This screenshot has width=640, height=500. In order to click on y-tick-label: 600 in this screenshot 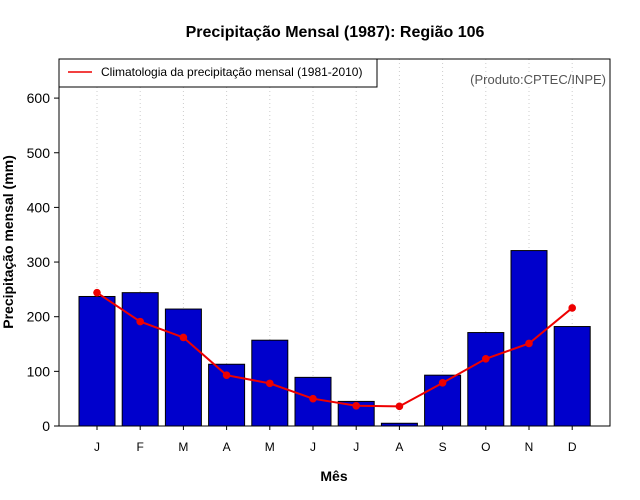, I will do `click(39, 98)`.